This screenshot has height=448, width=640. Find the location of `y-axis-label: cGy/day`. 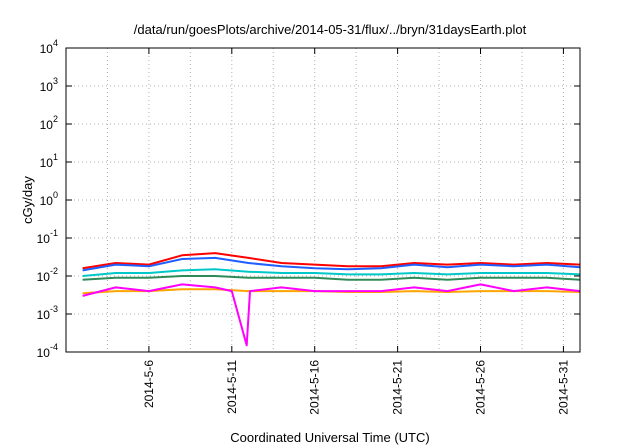

y-axis-label: cGy/day is located at coordinates (27, 200).